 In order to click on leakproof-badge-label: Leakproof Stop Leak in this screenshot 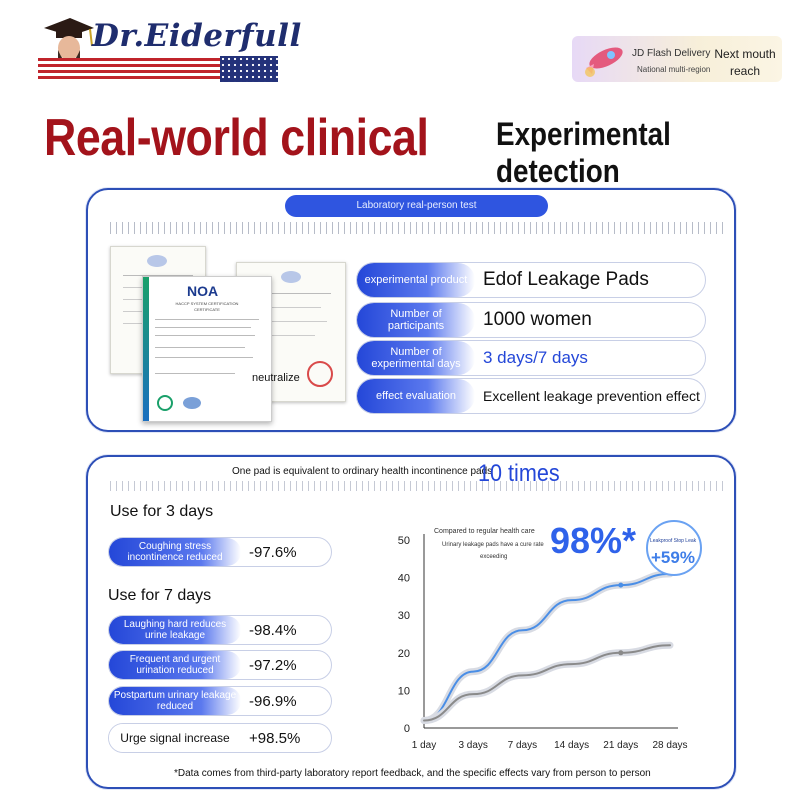, I will do `click(673, 541)`.